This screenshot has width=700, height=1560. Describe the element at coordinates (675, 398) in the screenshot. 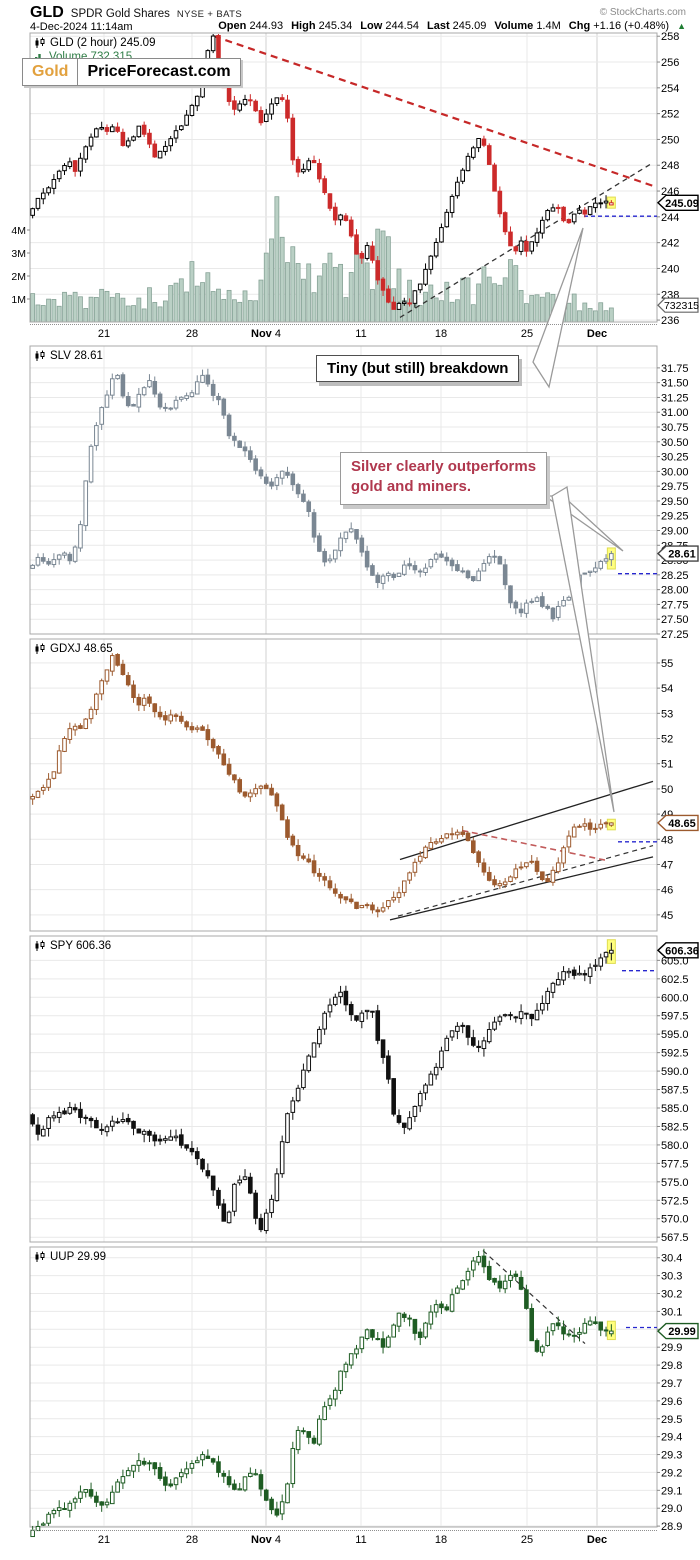

I see `svg-text: 31.25` at that location.